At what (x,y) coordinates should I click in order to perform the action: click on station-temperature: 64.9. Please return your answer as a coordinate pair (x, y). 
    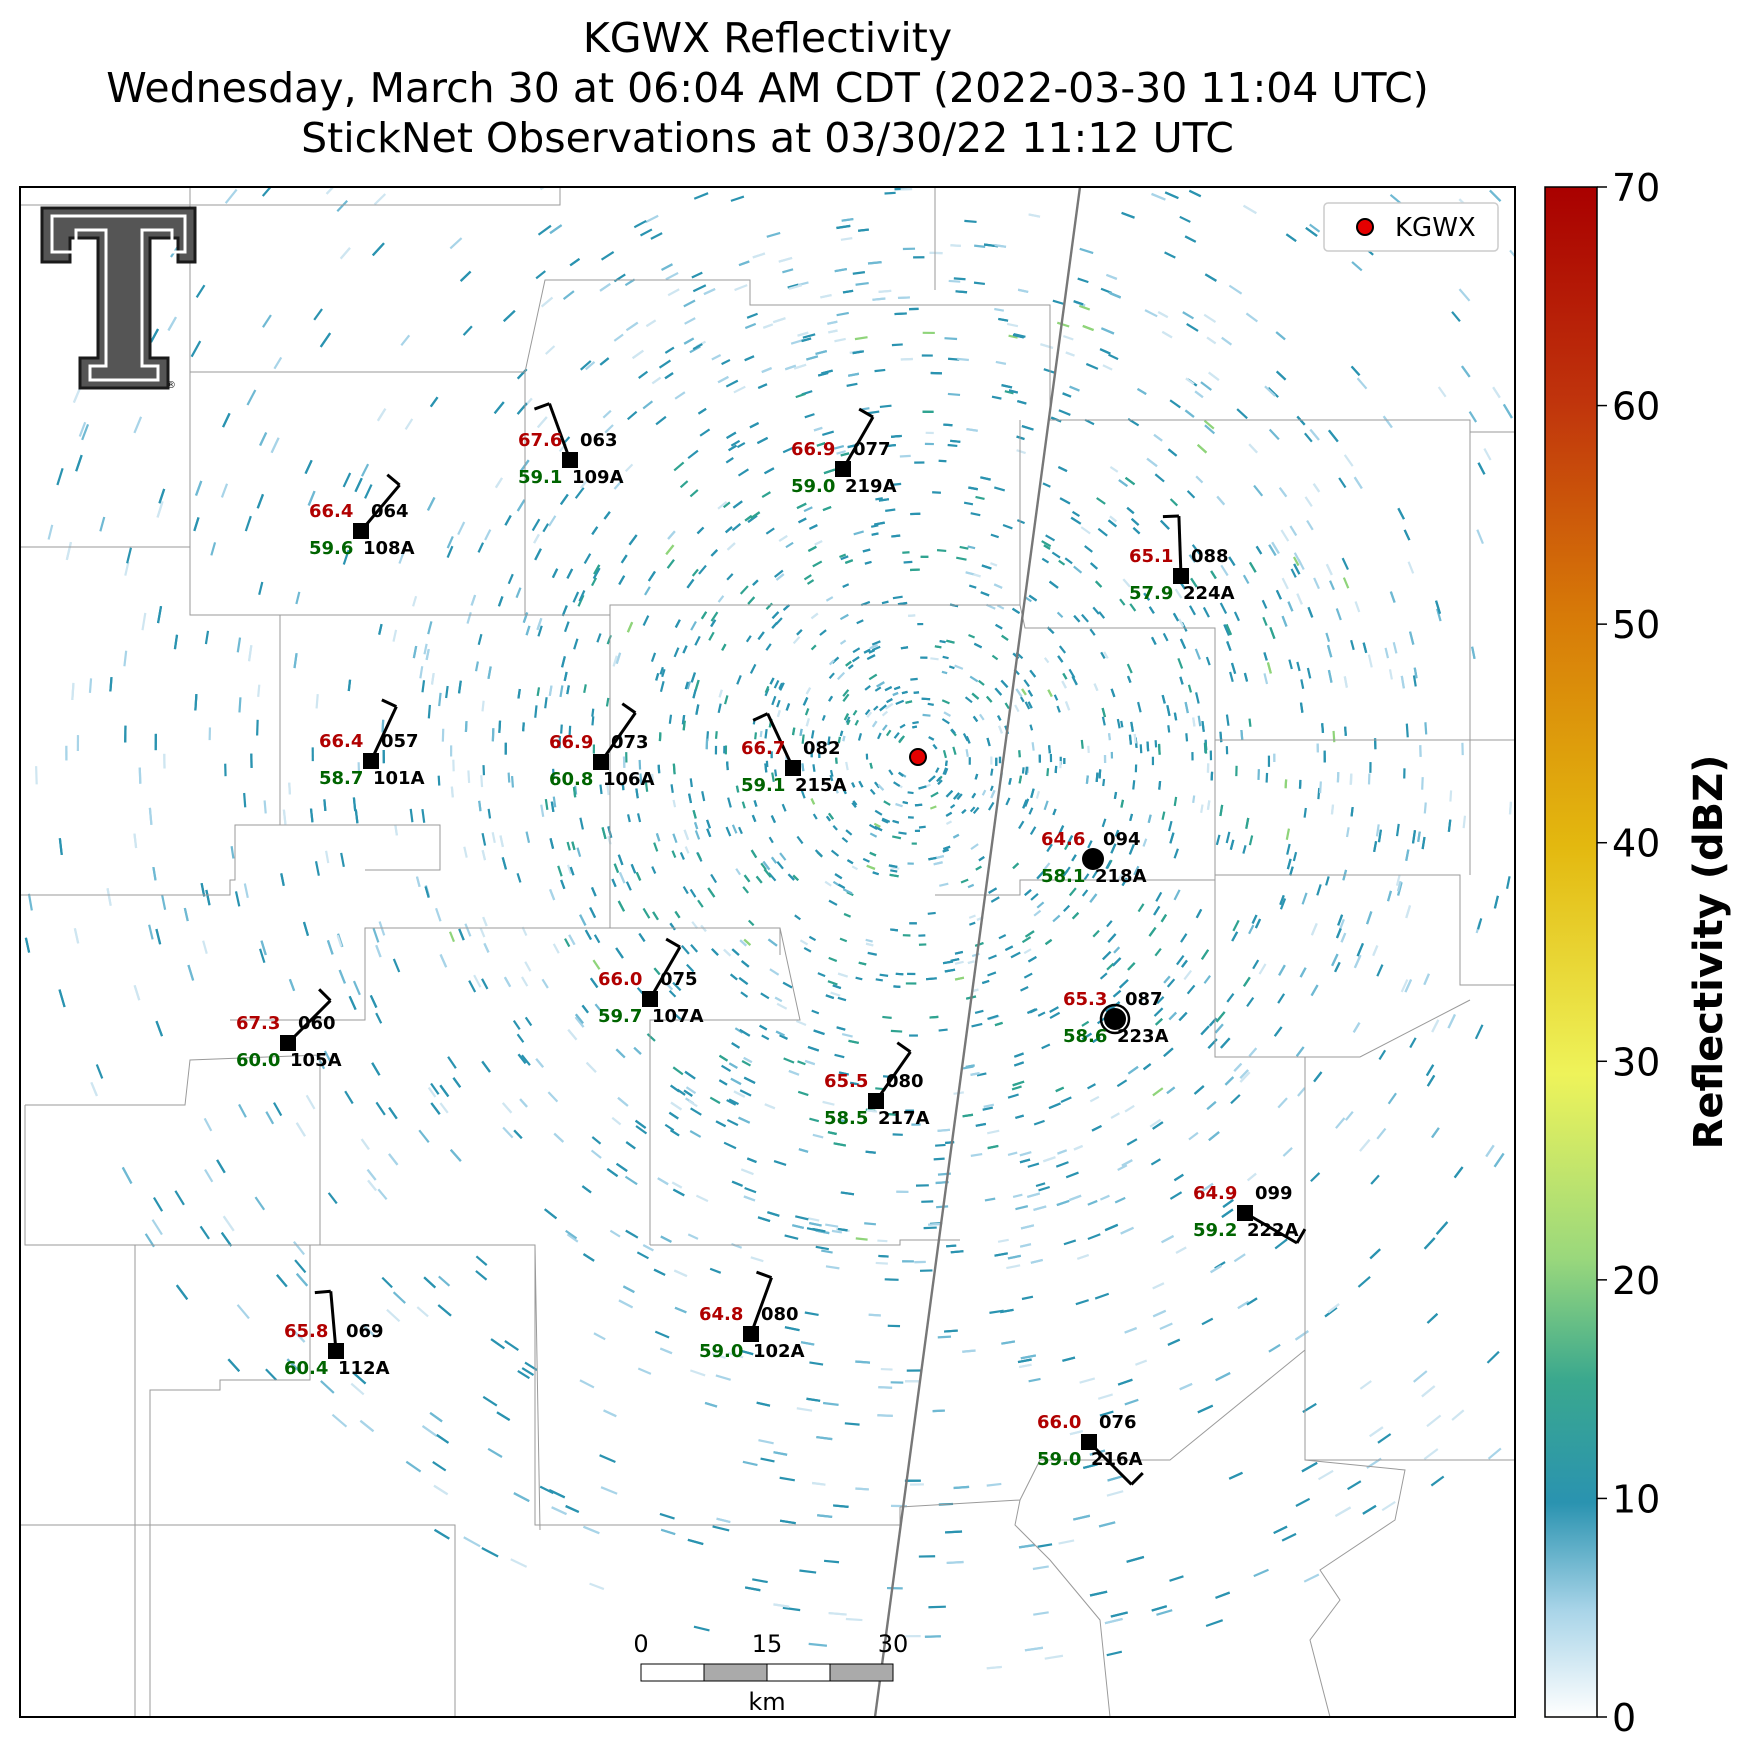
    Looking at the image, I should click on (1215, 1193).